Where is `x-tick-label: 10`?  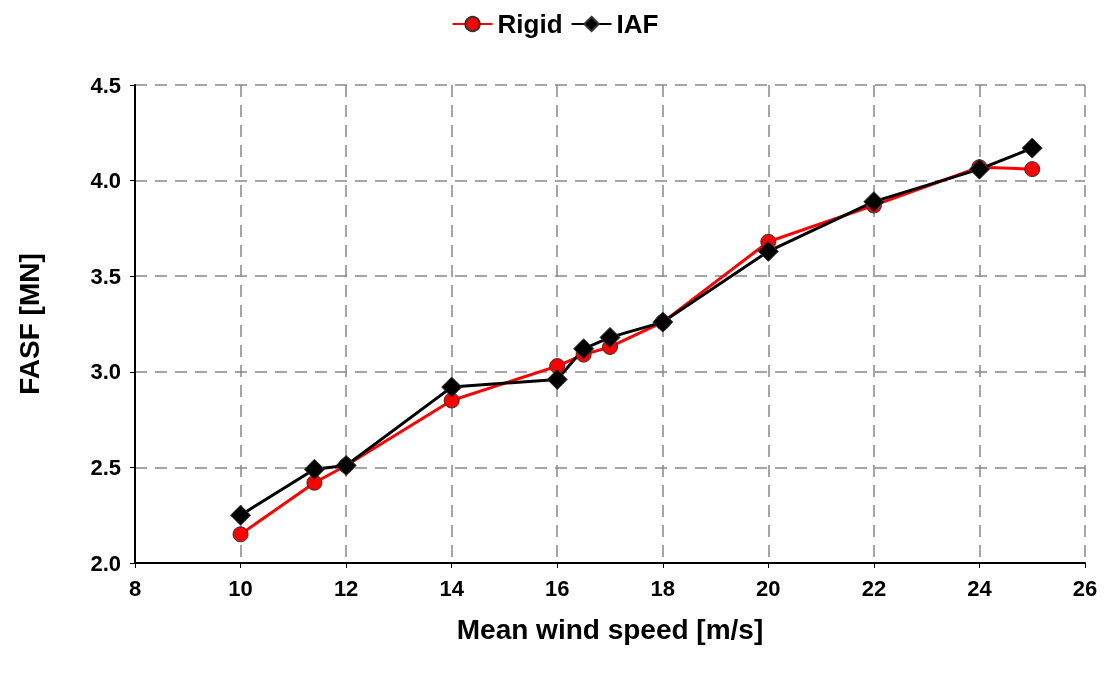
x-tick-label: 10 is located at coordinates (240, 588).